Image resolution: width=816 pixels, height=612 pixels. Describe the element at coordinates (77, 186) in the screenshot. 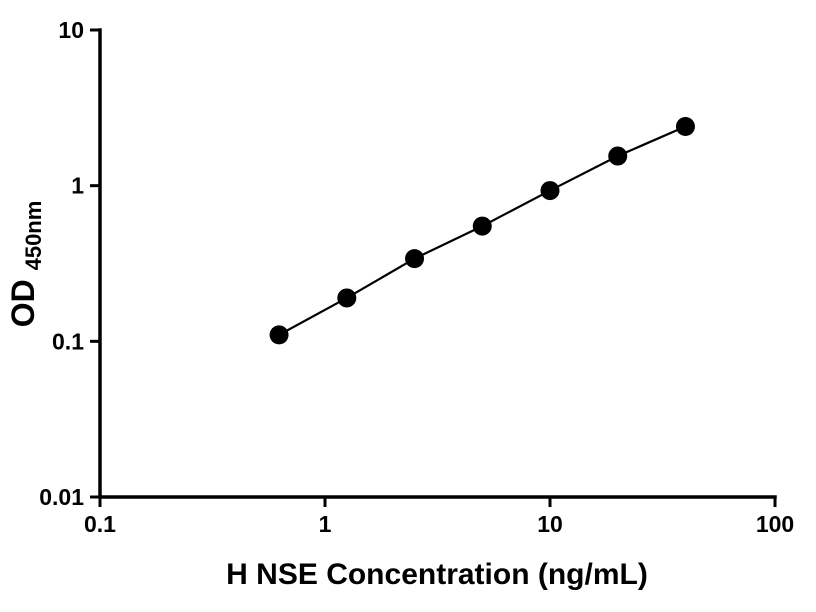

I see `y-tick-label: 1` at that location.